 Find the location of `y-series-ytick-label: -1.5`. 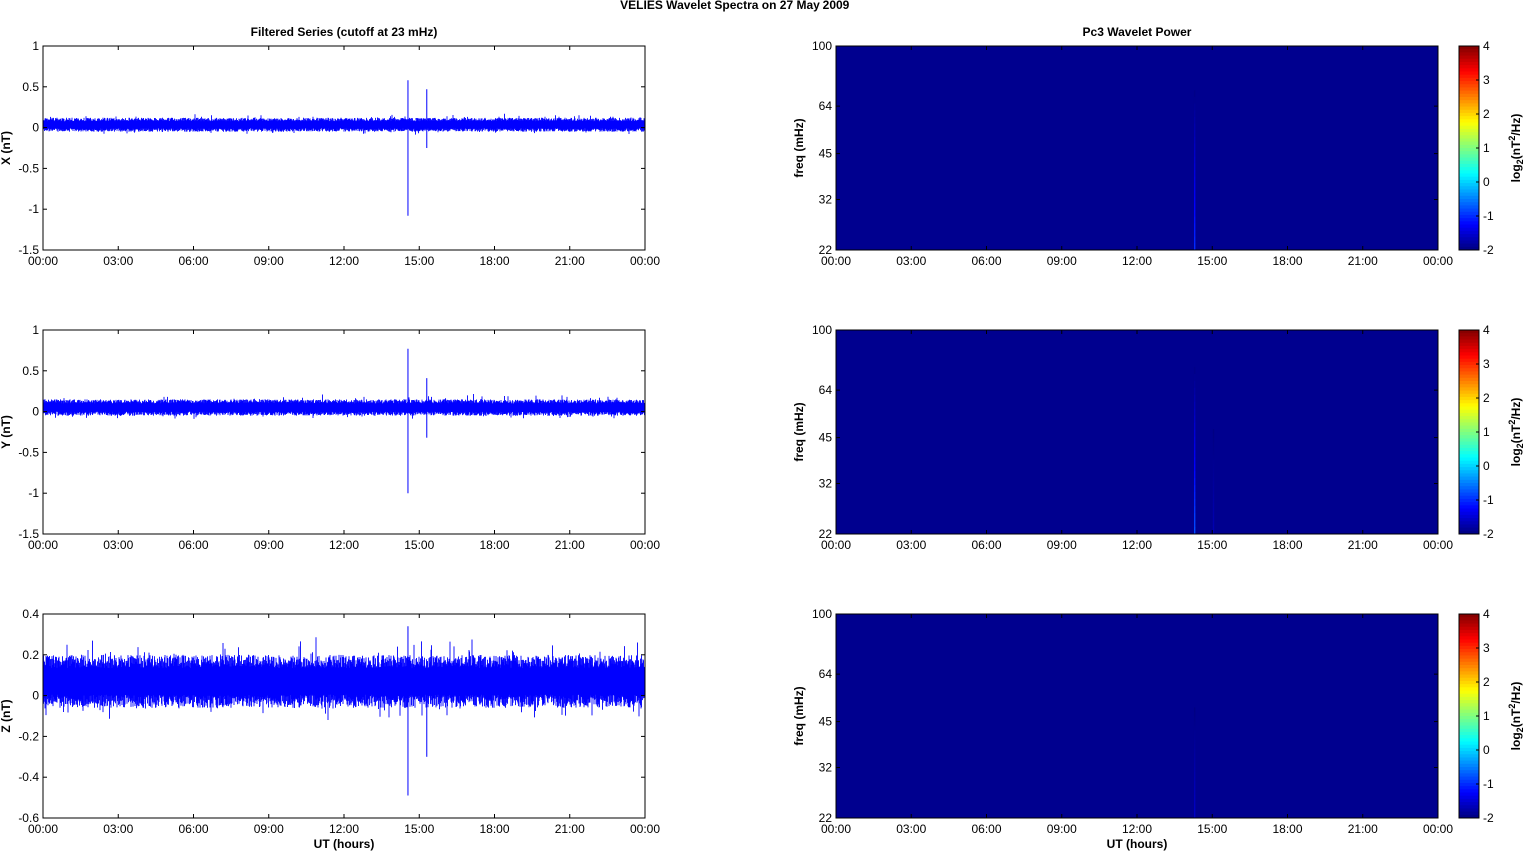

y-series-ytick-label: -1.5 is located at coordinates (28, 534).